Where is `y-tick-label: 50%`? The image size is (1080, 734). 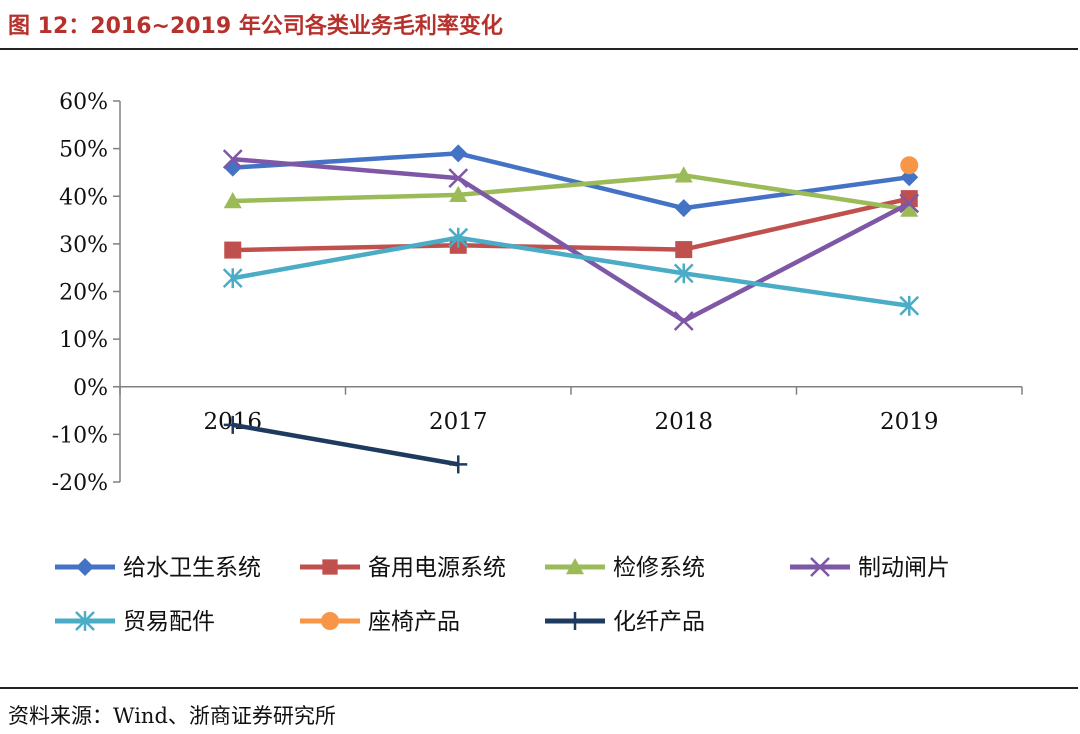 y-tick-label: 50% is located at coordinates (83, 150).